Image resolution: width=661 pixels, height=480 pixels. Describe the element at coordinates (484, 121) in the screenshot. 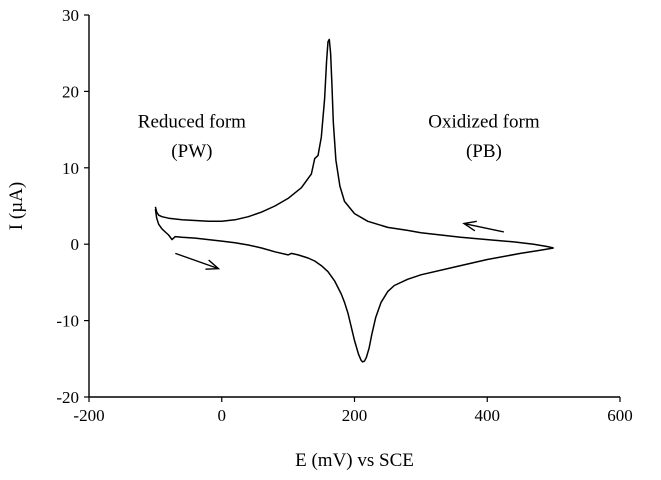

I see `annotation-label: Oxidized form` at that location.